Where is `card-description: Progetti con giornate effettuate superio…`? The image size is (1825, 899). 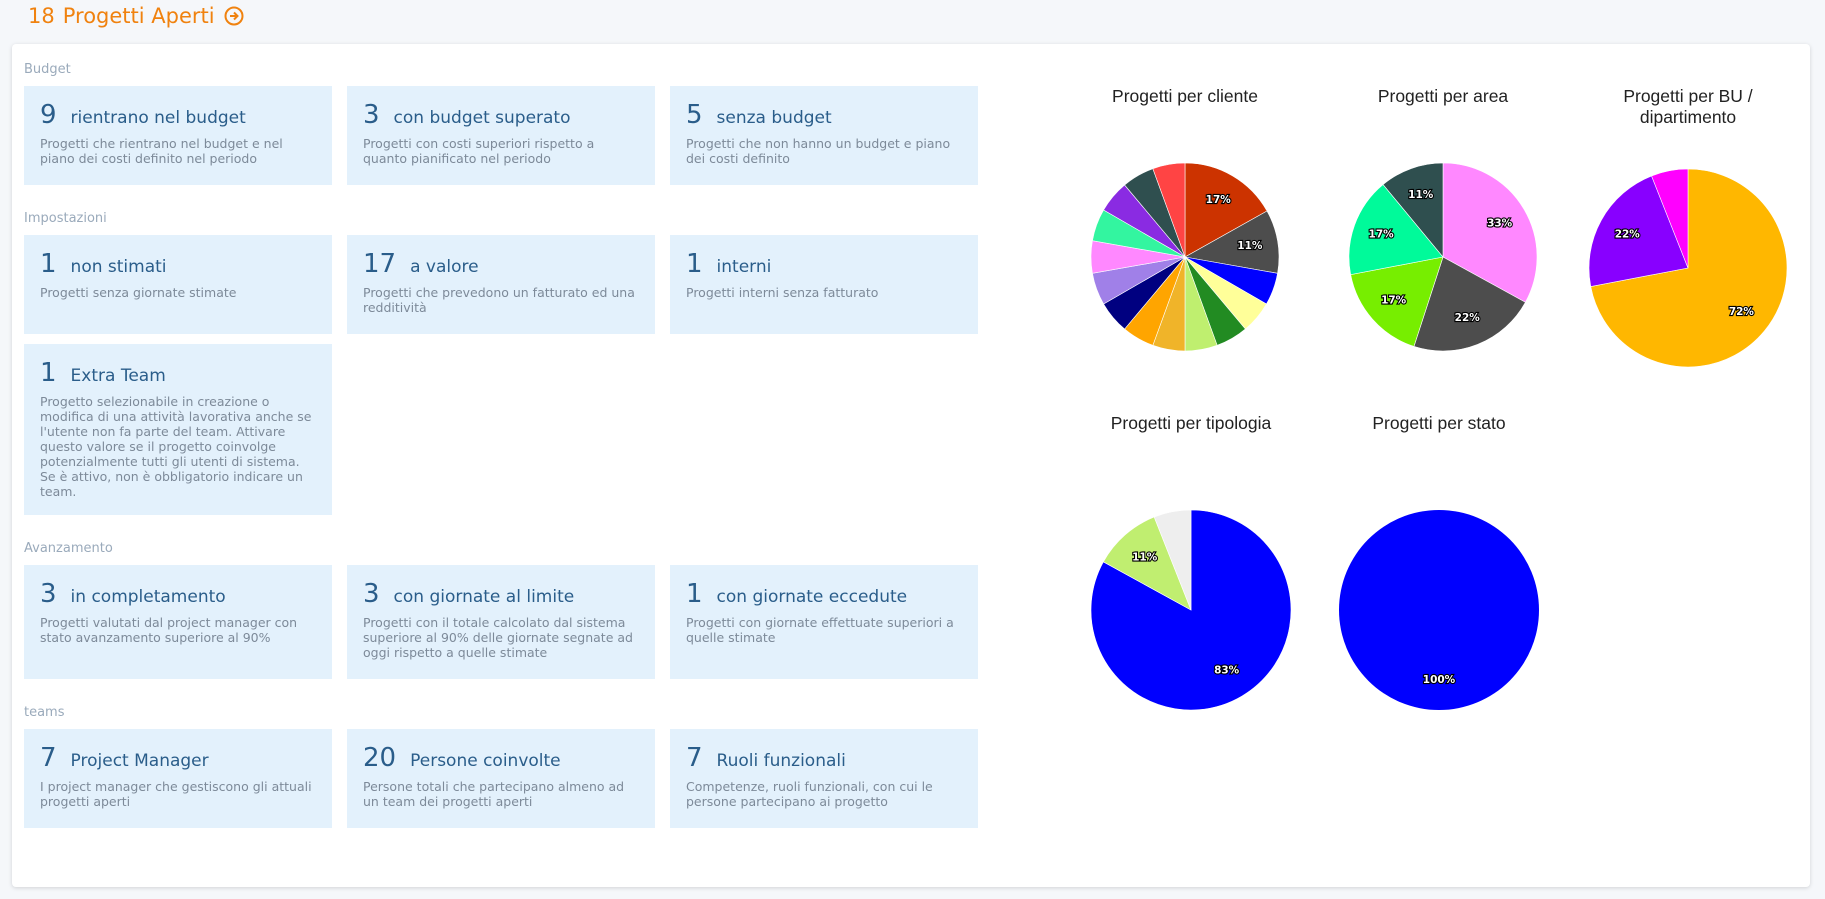
card-description: Progetti con giornate effettuate superio… is located at coordinates (820, 630).